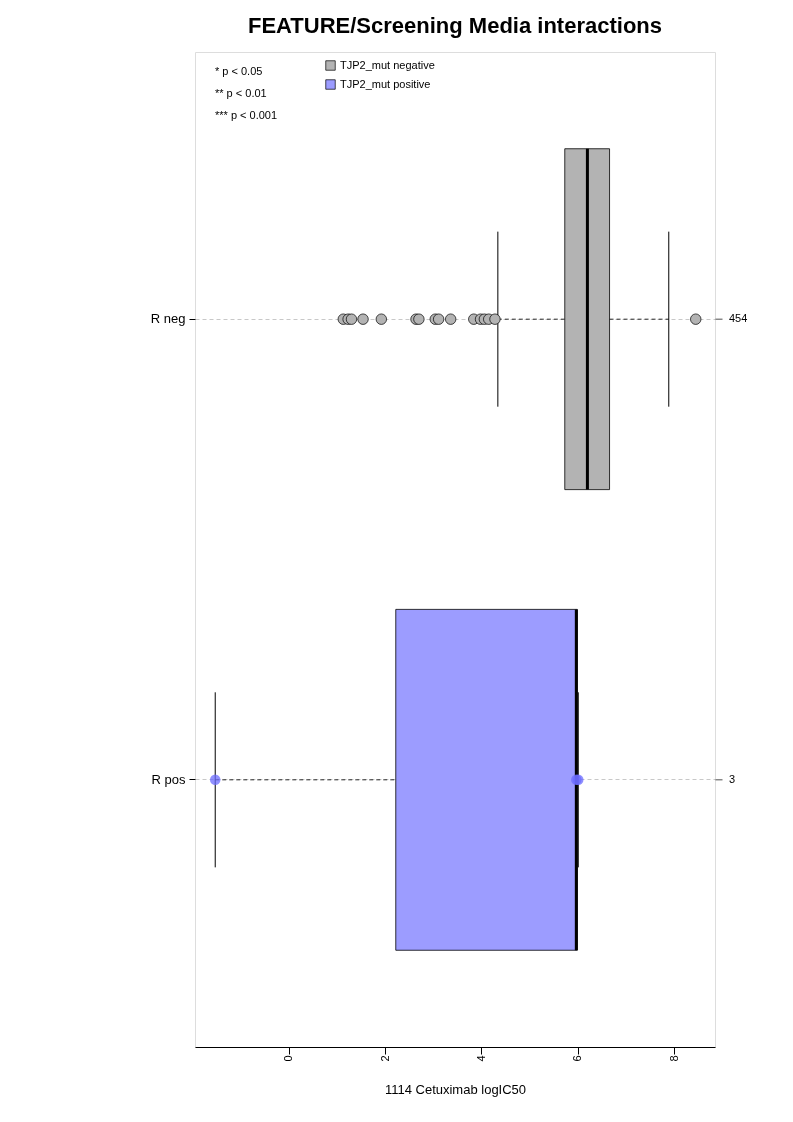  What do you see at coordinates (738, 318) in the screenshot?
I see `text: 454` at bounding box center [738, 318].